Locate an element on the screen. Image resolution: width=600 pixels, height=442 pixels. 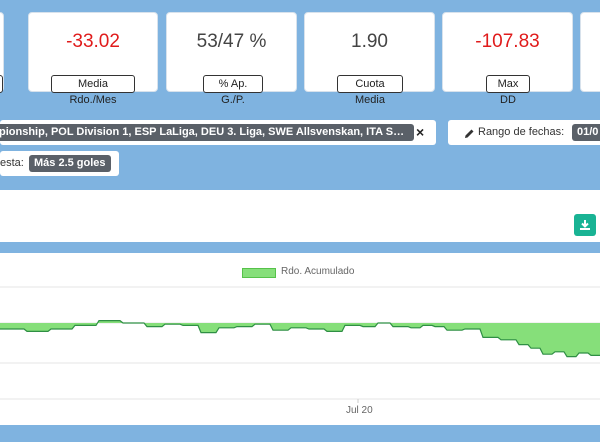
download-icon is located at coordinates (585, 225).